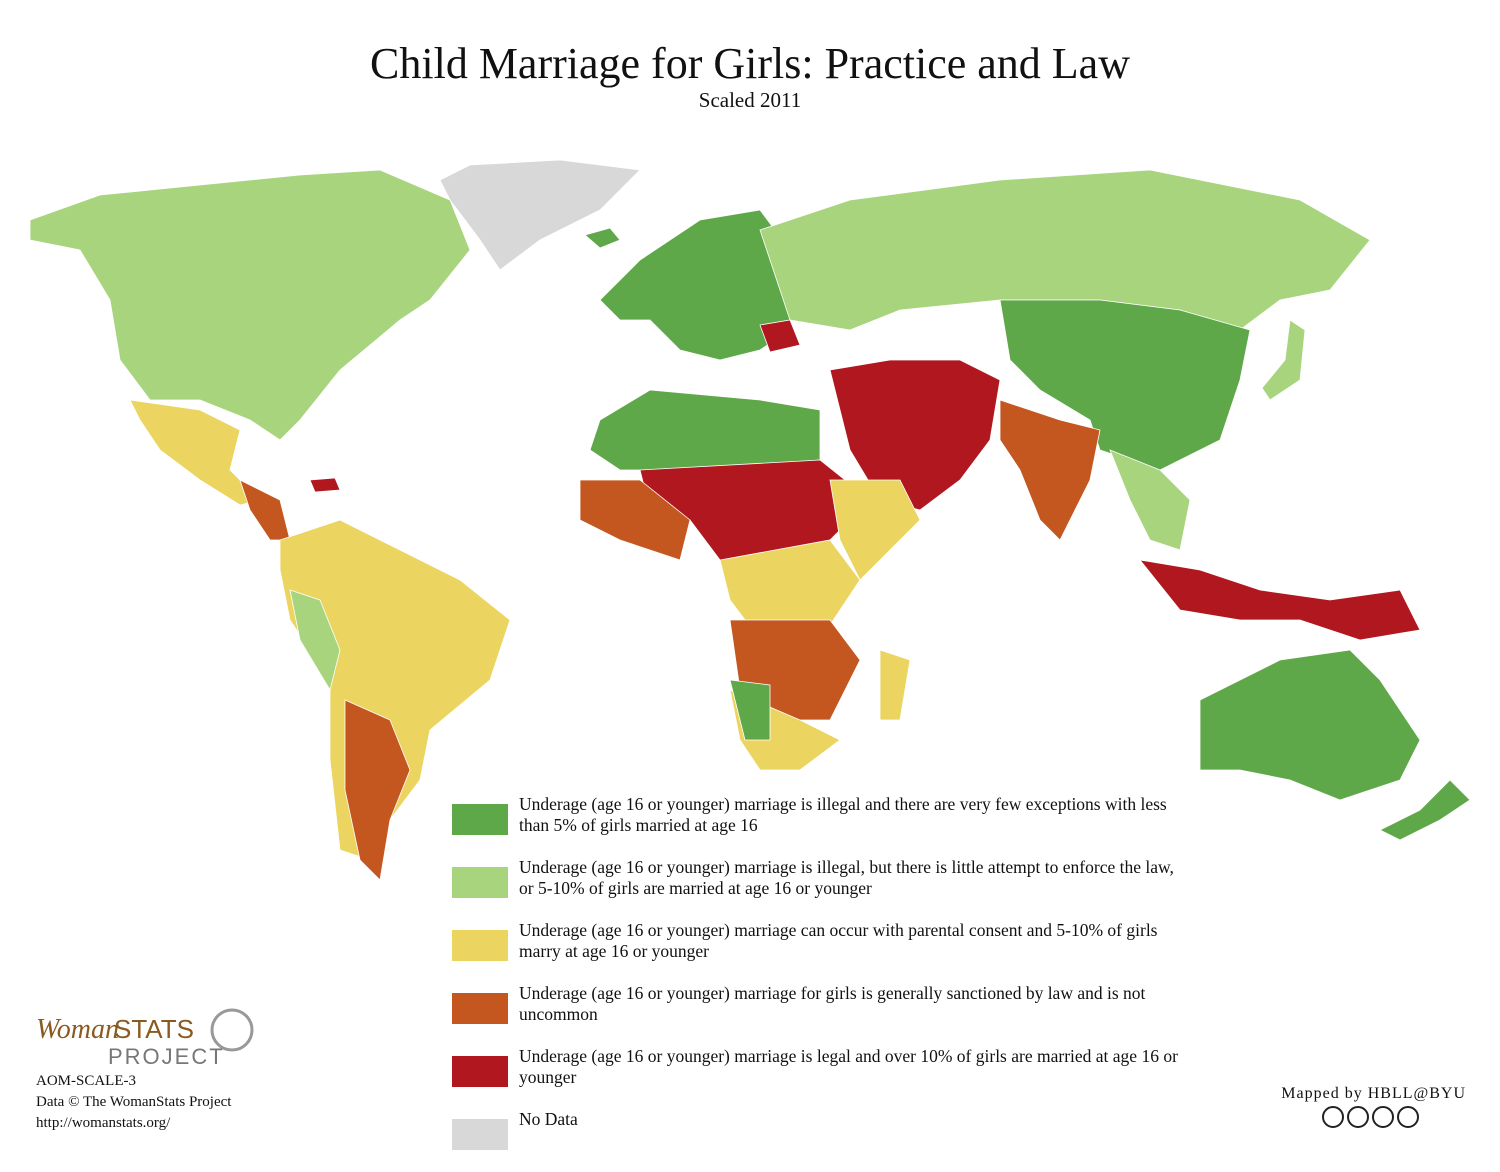 Image resolution: width=1500 pixels, height=1172 pixels. What do you see at coordinates (86, 1081) in the screenshot?
I see `footer-code: AOM-SCALE-3` at bounding box center [86, 1081].